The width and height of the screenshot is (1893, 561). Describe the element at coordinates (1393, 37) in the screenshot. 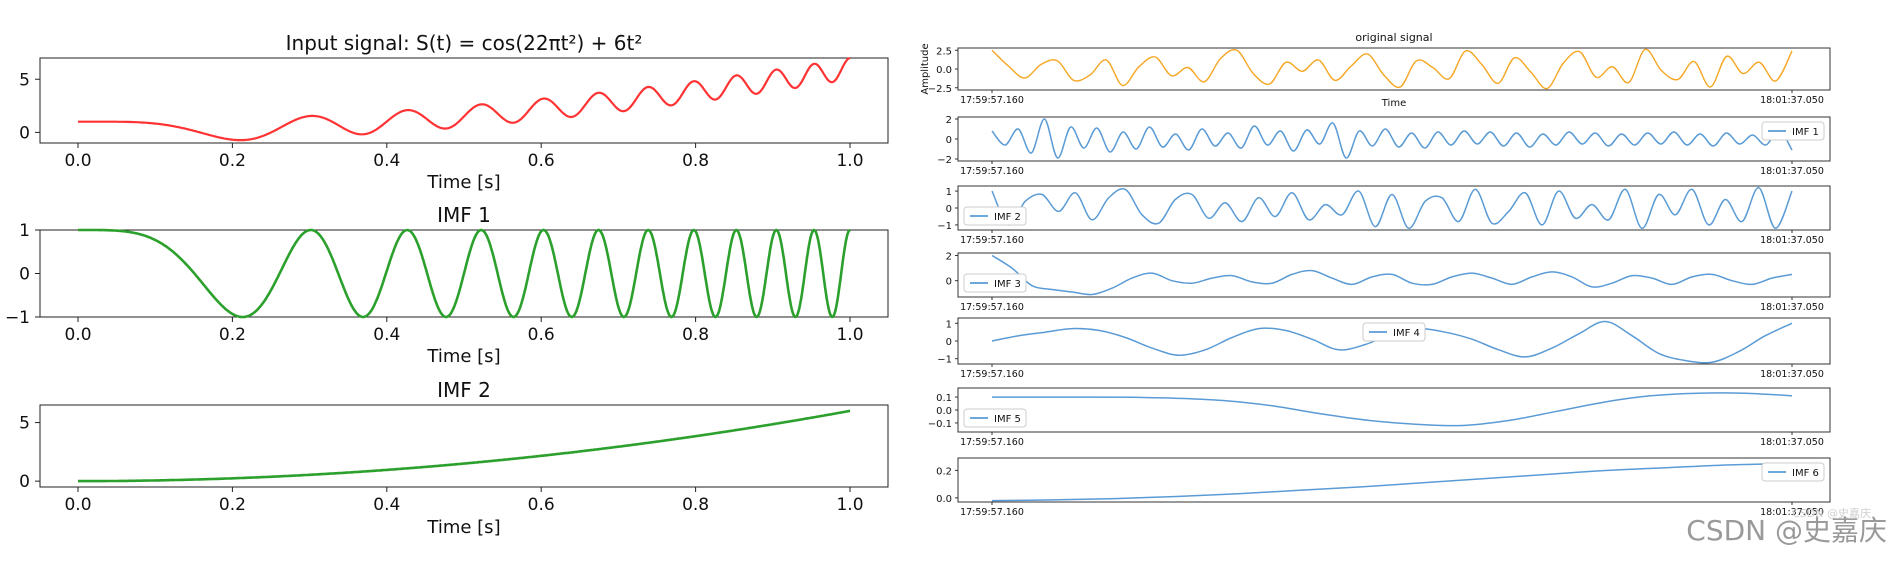

I see `panel-title: original signal` at that location.